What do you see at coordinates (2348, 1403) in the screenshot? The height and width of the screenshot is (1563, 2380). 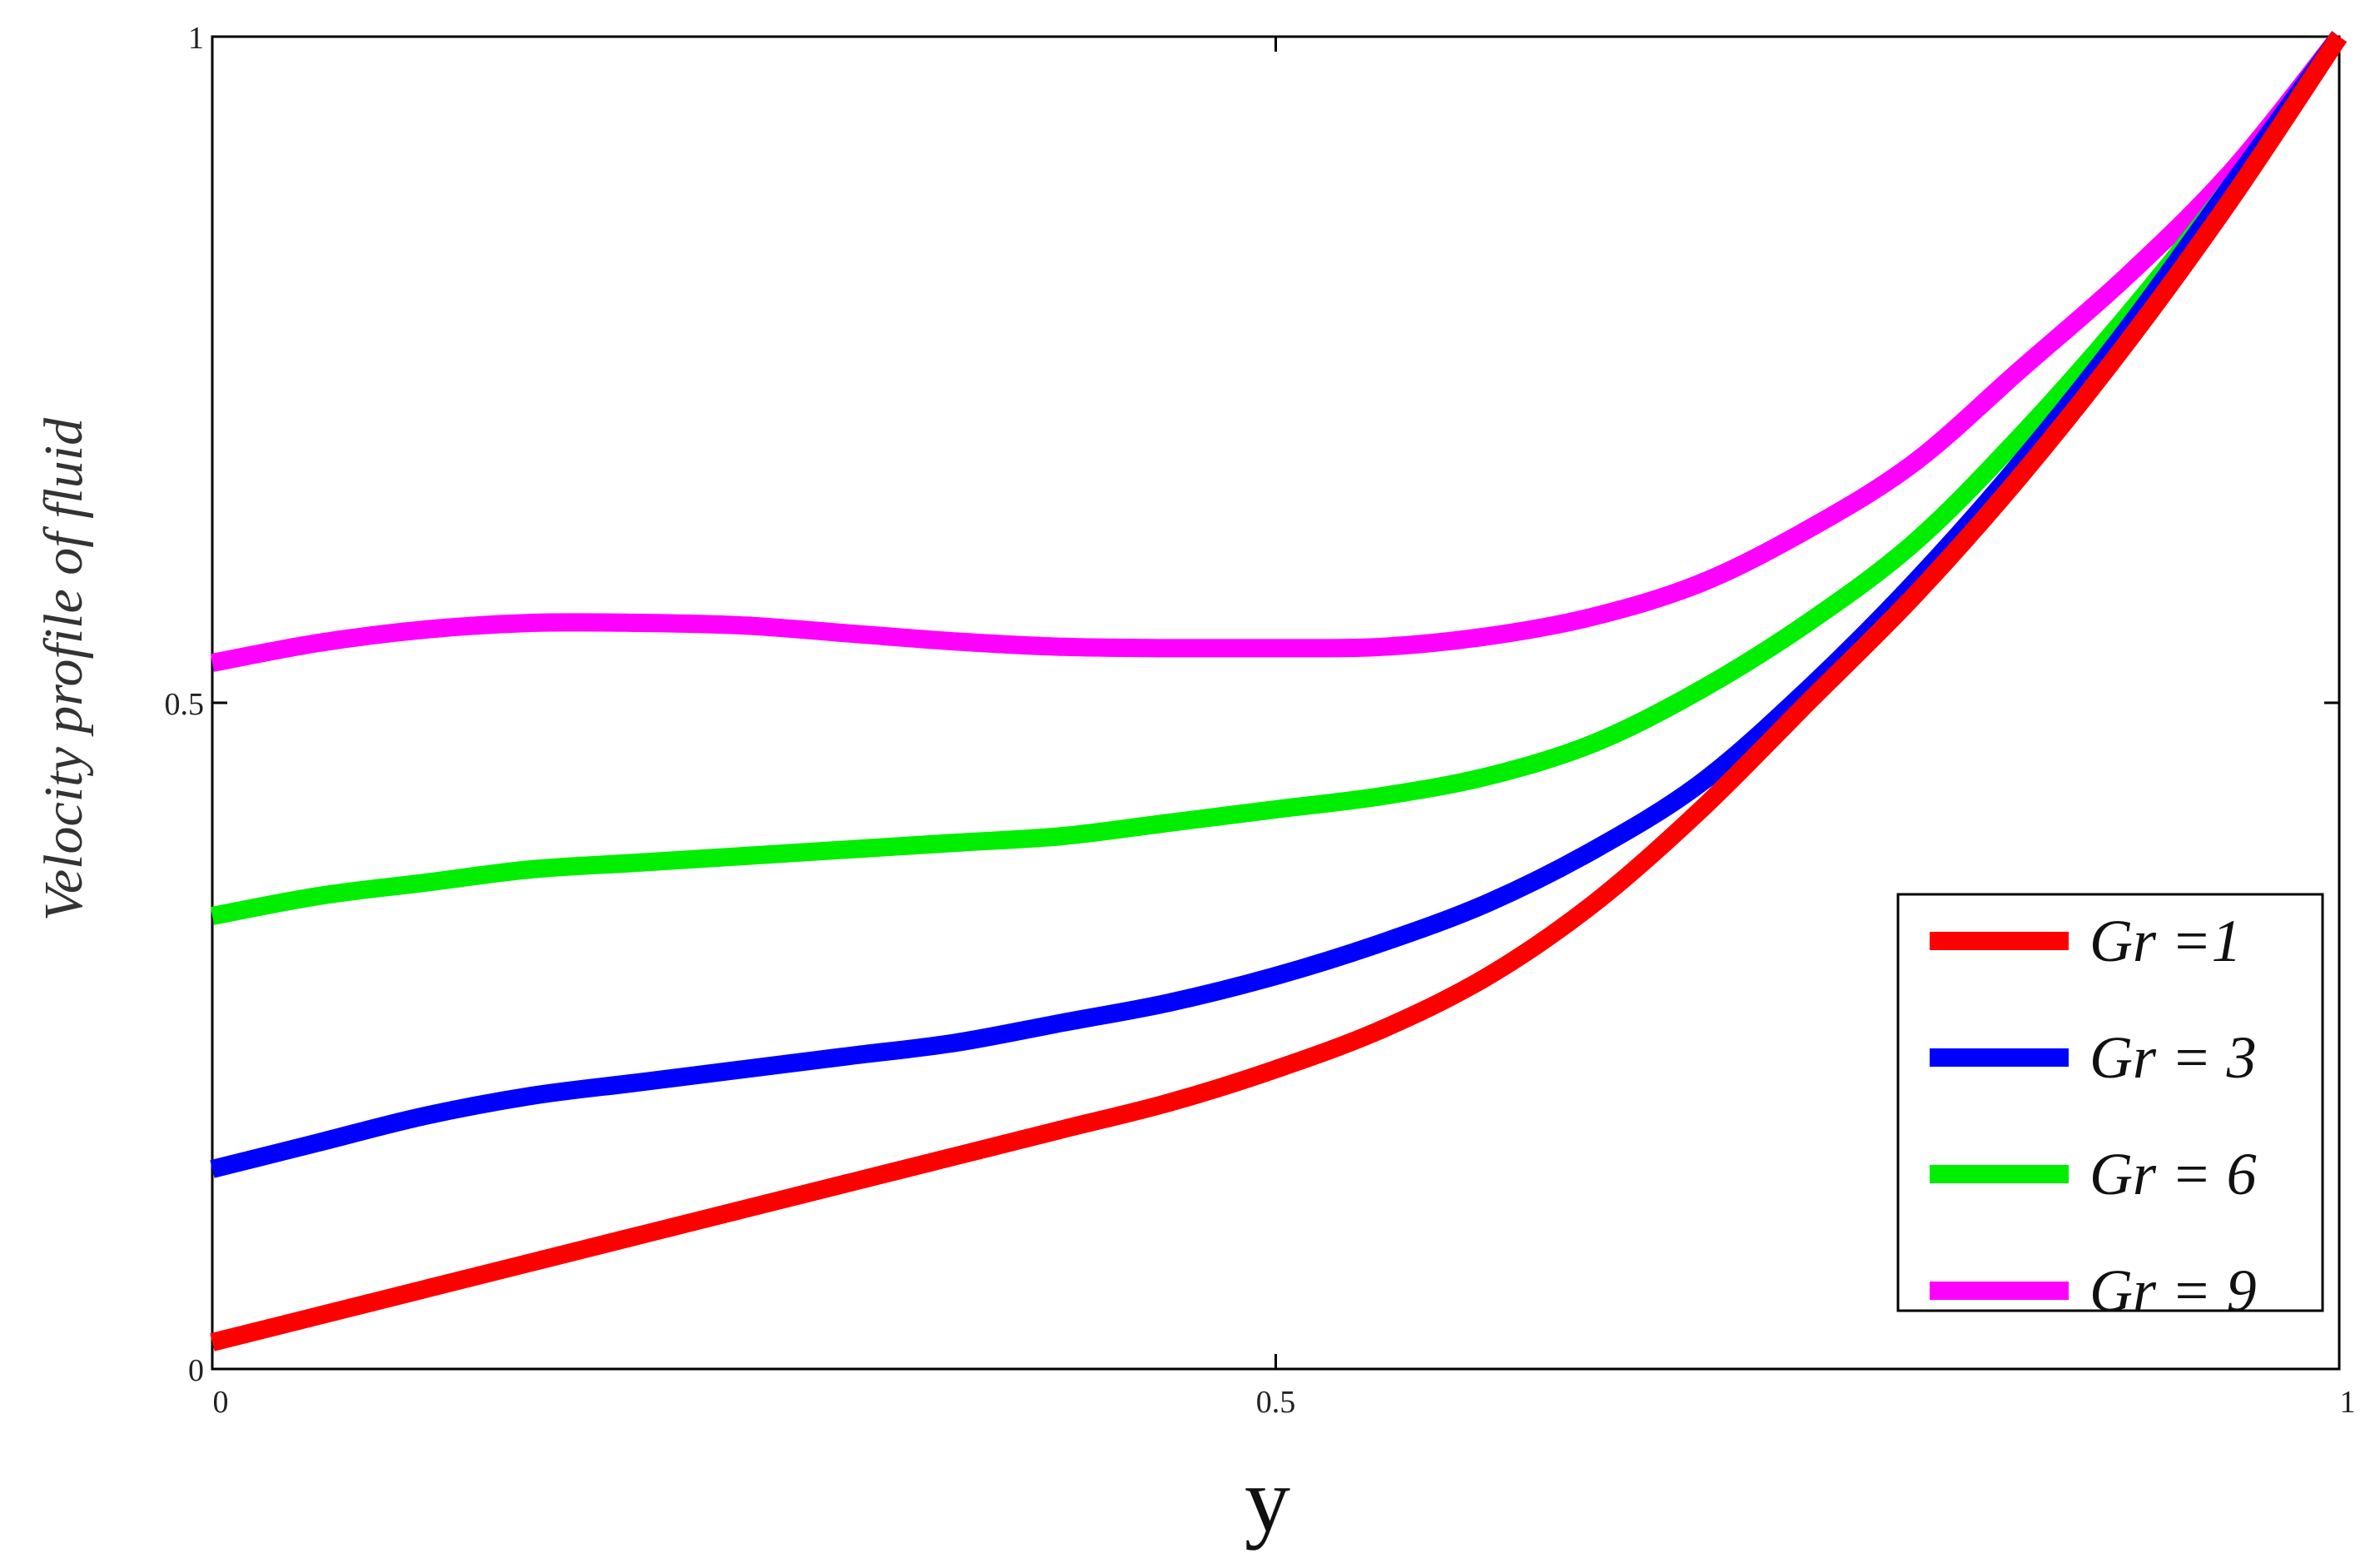 I see `x-tick-label: 1` at bounding box center [2348, 1403].